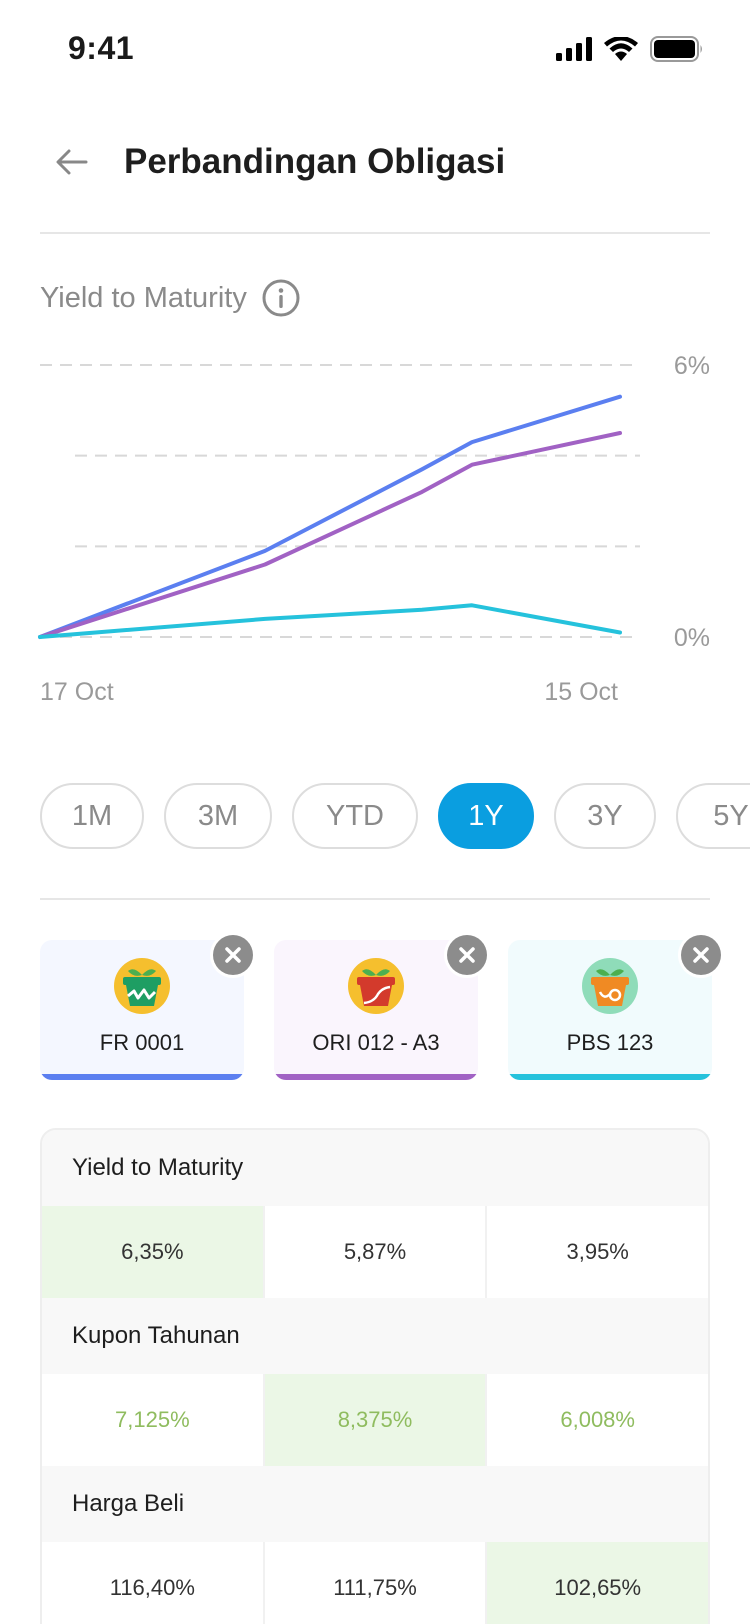 This screenshot has height=1624, width=750. I want to click on bond-card: FR 0001, so click(148, 1006).